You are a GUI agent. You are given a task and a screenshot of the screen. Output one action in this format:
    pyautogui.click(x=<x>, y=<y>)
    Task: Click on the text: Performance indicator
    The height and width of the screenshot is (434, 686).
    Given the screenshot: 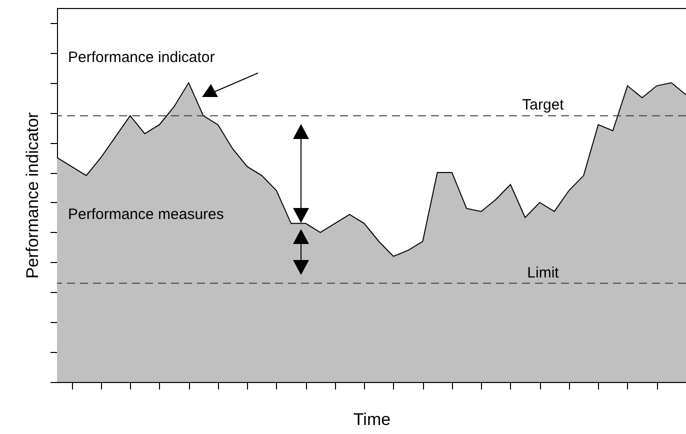 What is the action you would take?
    pyautogui.click(x=141, y=57)
    